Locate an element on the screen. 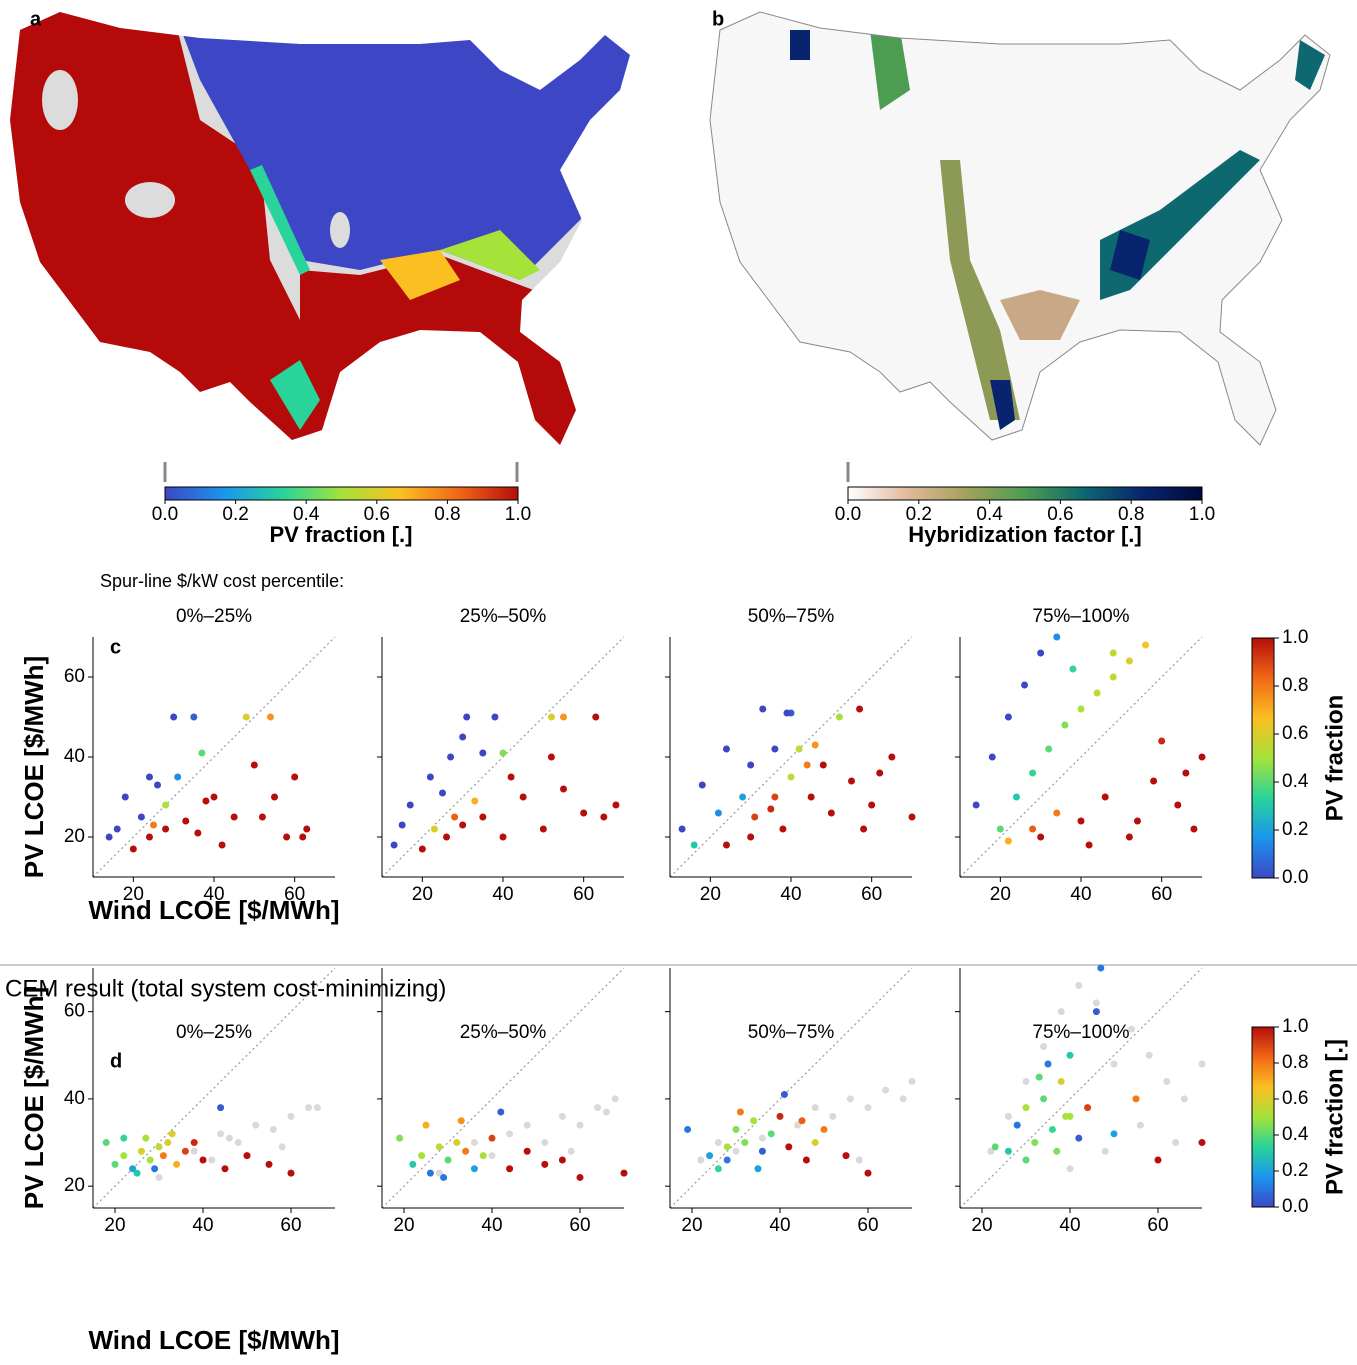 The width and height of the screenshot is (1357, 1365). panel-label: b is located at coordinates (718, 19).